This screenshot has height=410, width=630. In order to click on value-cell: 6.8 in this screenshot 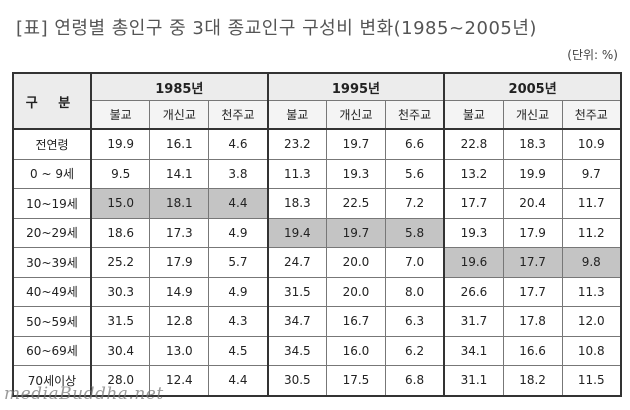, I will do `click(414, 380)`.